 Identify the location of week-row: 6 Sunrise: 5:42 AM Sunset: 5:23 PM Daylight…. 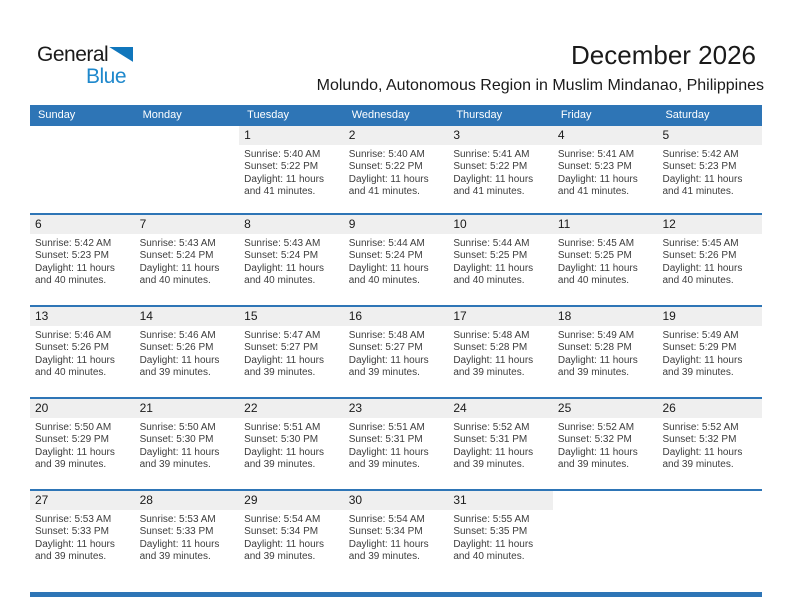
(396, 259).